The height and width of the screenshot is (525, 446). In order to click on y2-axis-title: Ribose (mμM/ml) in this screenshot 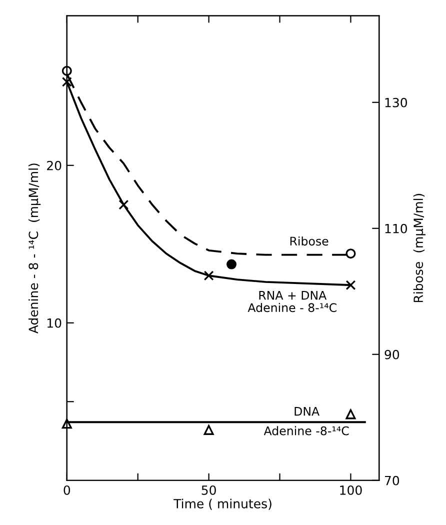, I will do `click(419, 248)`.